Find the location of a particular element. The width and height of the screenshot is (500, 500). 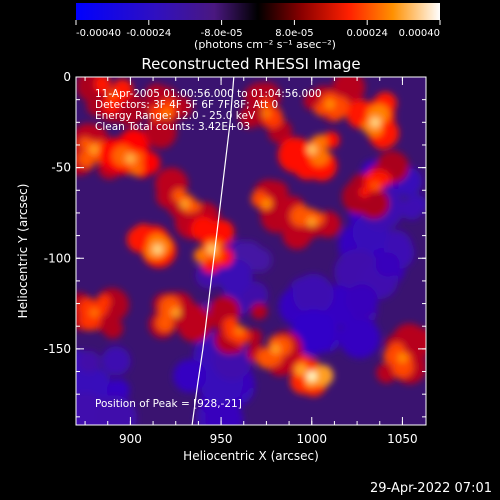

annotation-clean-counts: Clean Total counts: 3.42E+03 is located at coordinates (172, 127).